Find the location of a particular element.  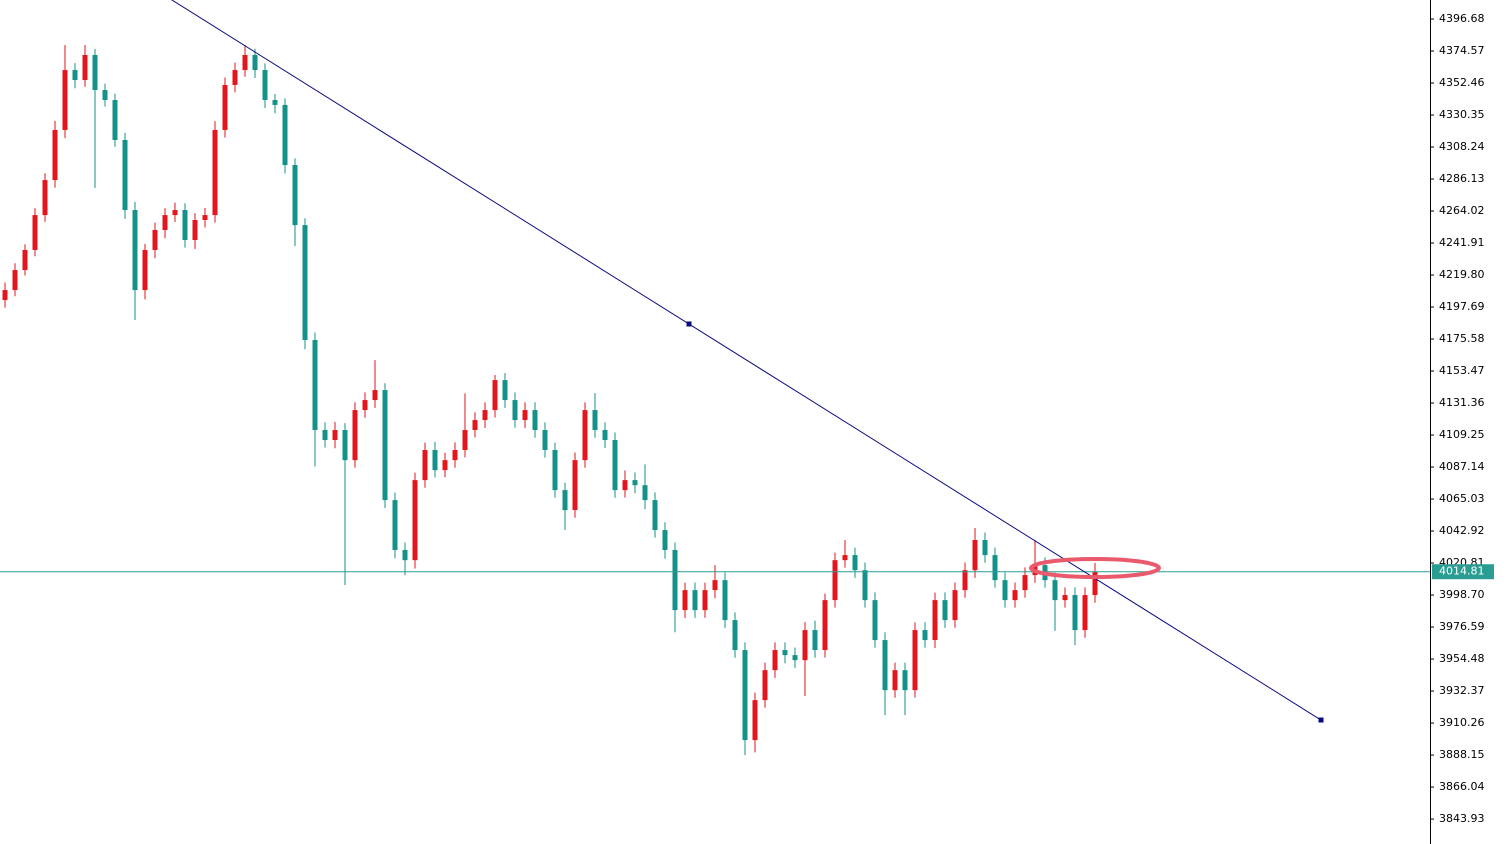

y-tick-label: 4286.13 is located at coordinates (1462, 178).